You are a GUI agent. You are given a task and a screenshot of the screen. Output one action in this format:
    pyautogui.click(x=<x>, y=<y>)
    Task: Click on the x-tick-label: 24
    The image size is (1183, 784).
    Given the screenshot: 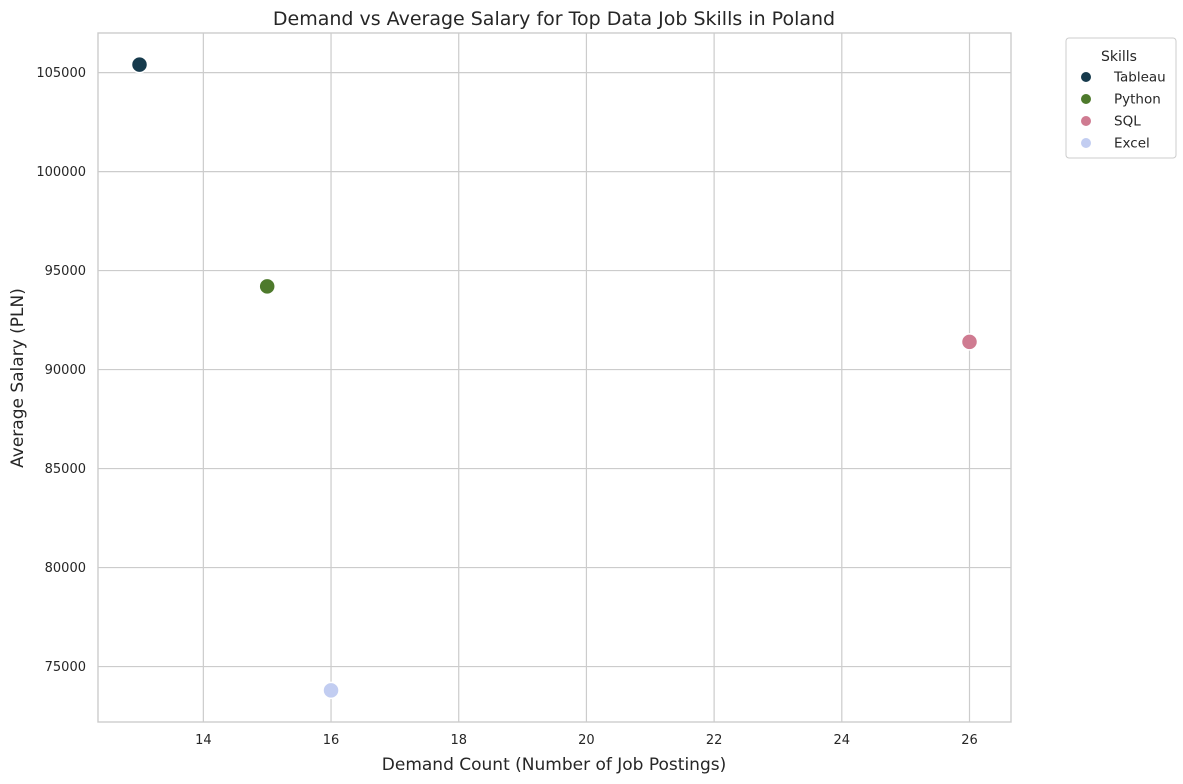 What is the action you would take?
    pyautogui.click(x=842, y=740)
    